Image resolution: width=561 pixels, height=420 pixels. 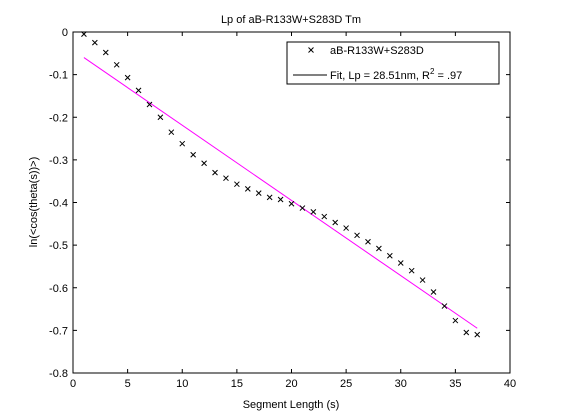 What do you see at coordinates (432, 71) in the screenshot?
I see `legend-fit-superscript: 2` at bounding box center [432, 71].